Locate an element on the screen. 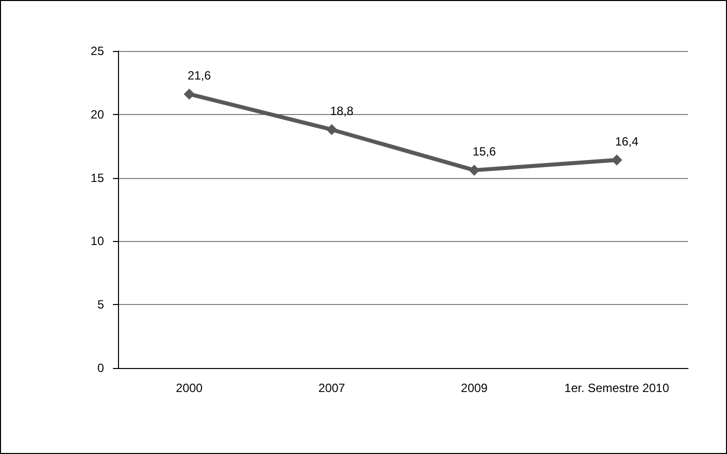 This screenshot has width=727, height=454. x-tick-label: 2009 is located at coordinates (474, 388).